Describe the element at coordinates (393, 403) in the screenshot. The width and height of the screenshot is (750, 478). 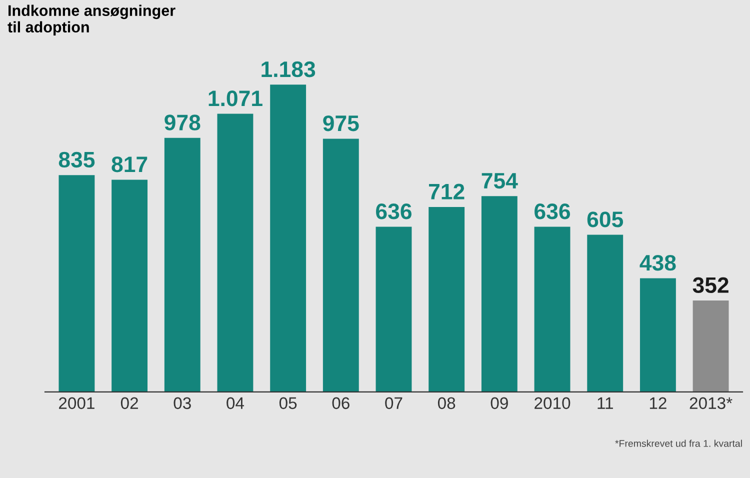
I see `x-tick-label: 07` at that location.